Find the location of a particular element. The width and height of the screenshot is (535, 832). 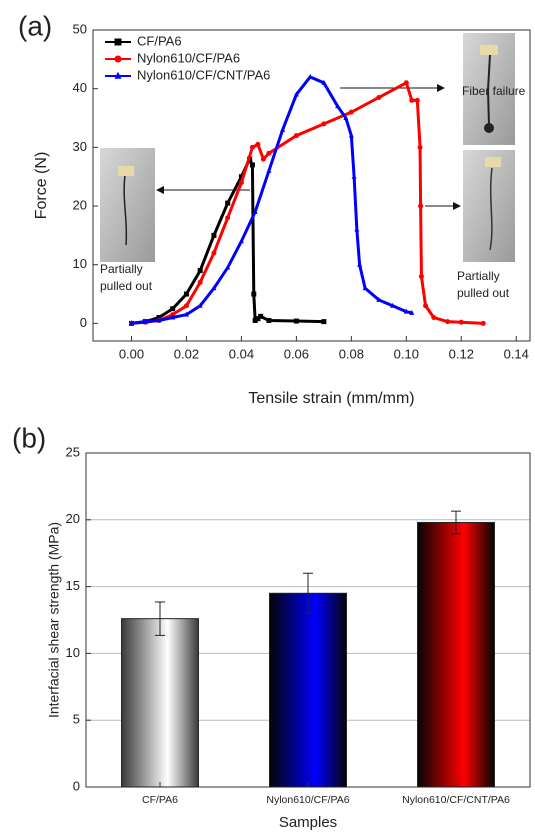

y-tick-label: 40 is located at coordinates (80, 87).